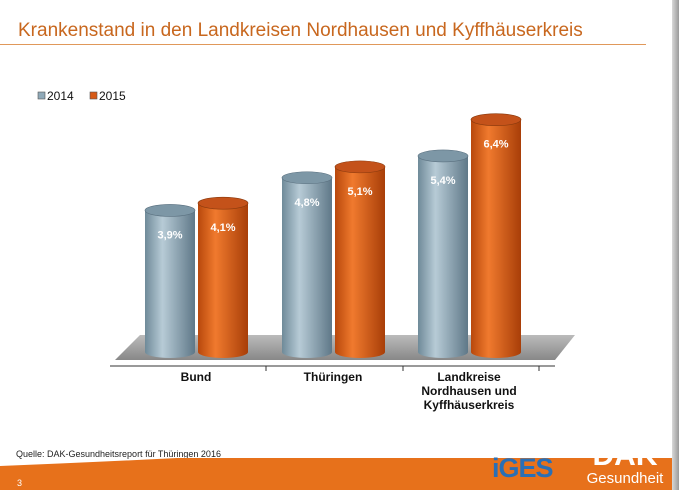 The image size is (679, 490). What do you see at coordinates (495, 145) in the screenshot?
I see `data-label: 6,4%` at bounding box center [495, 145].